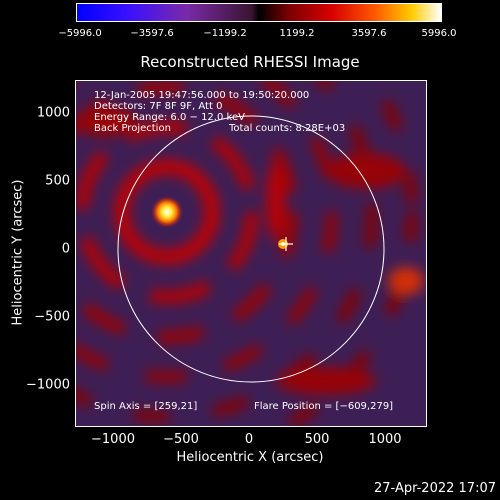 The height and width of the screenshot is (500, 500). Describe the element at coordinates (57, 181) in the screenshot. I see `y-tick-label: 500` at that location.